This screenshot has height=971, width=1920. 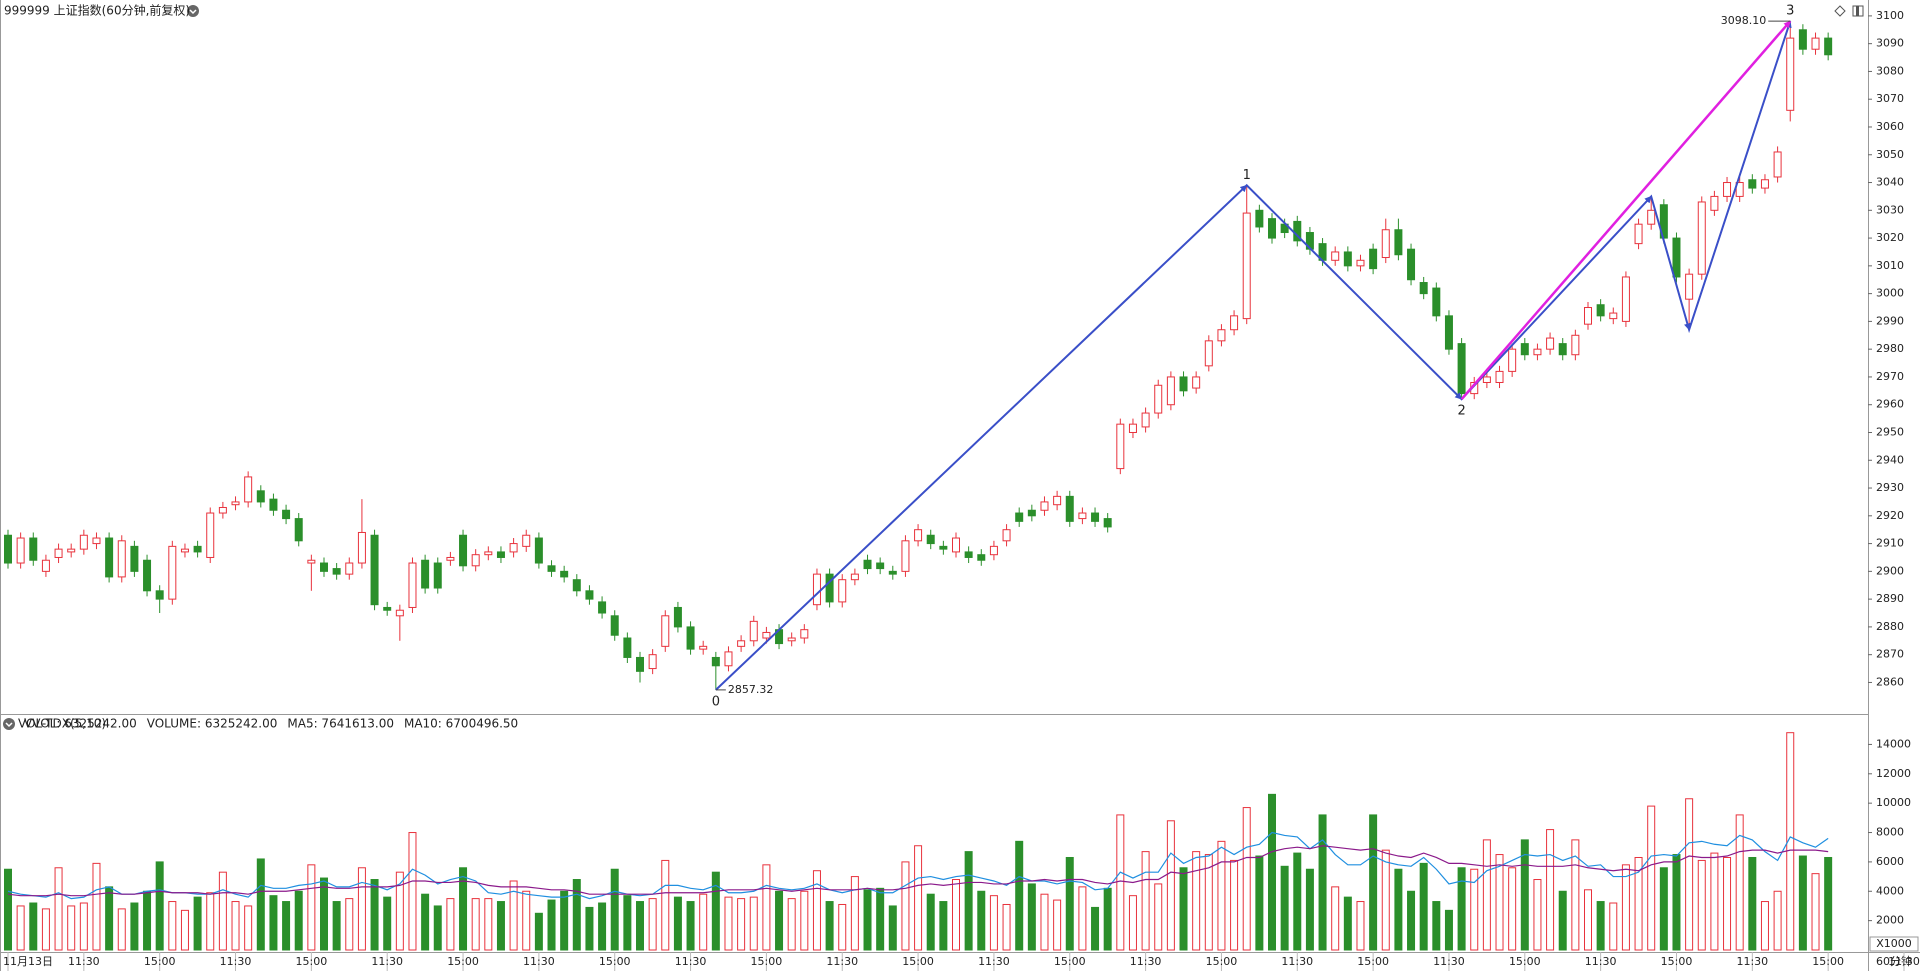 I want to click on diamond-icon, so click(x=1840, y=11).